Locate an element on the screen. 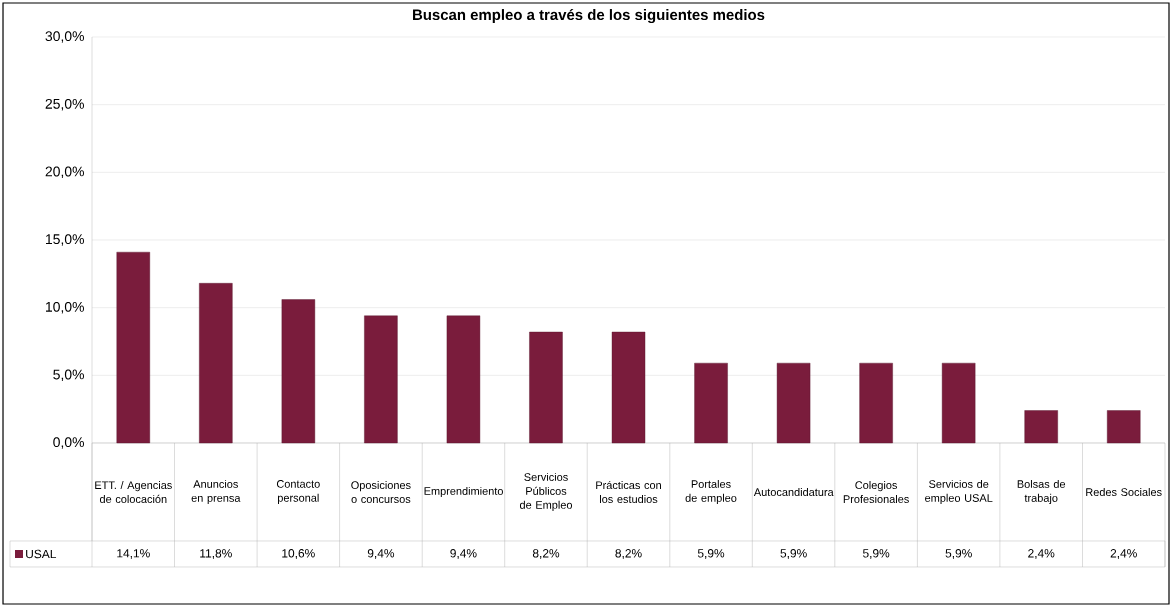 Image resolution: width=1172 pixels, height=607 pixels. x-tick-label: Servicios de empleo USAL is located at coordinates (959, 492).